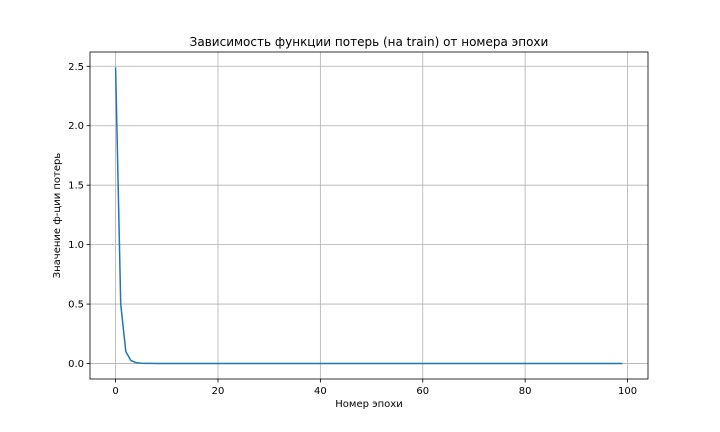 This screenshot has height=432, width=720. What do you see at coordinates (218, 391) in the screenshot?
I see `x-tick-label: 20` at bounding box center [218, 391].